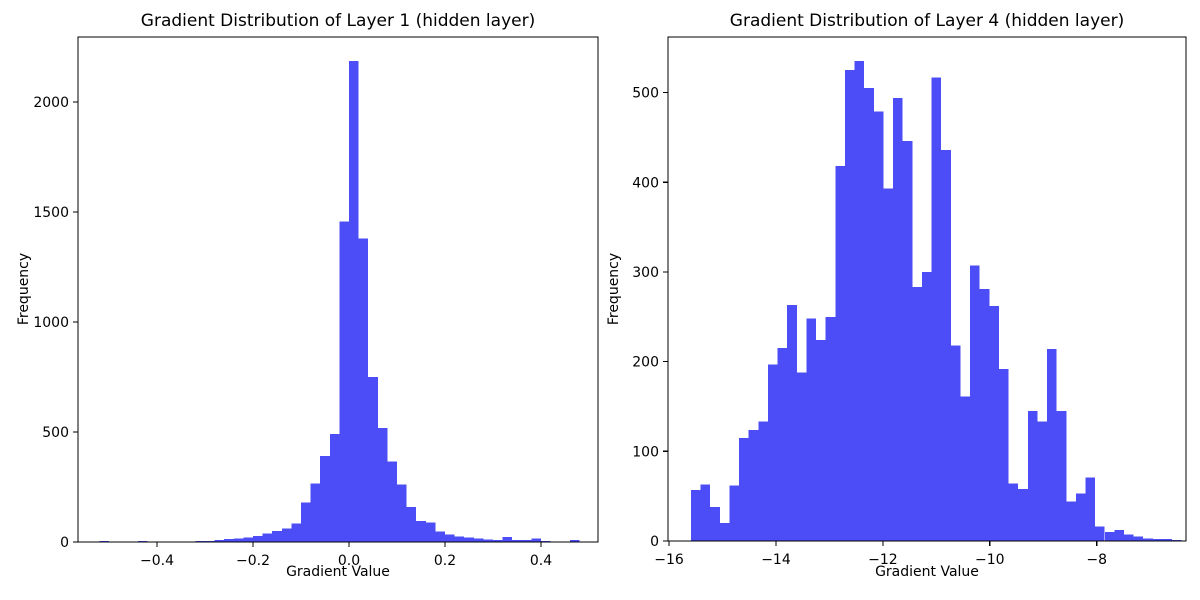 This screenshot has width=1200, height=600. I want to click on y-tick-label: 500, so click(55, 433).